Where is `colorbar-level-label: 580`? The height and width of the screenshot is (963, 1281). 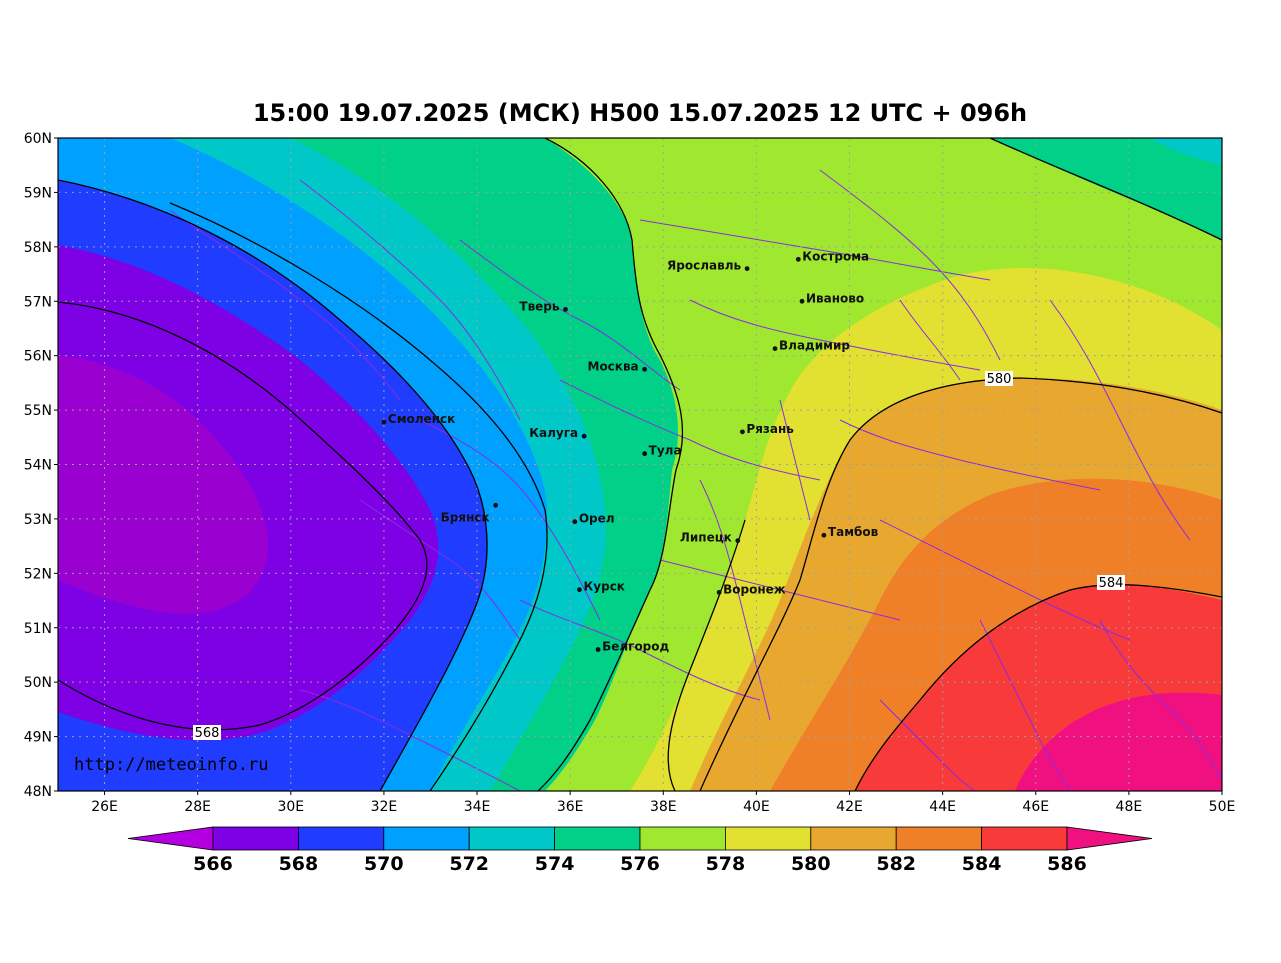 colorbar-level-label: 580 is located at coordinates (811, 864).